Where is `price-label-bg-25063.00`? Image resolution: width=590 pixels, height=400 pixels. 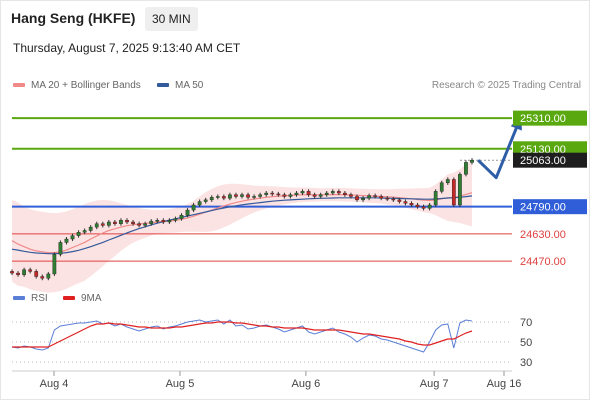 price-label-bg-25063.00 is located at coordinates (550, 160).